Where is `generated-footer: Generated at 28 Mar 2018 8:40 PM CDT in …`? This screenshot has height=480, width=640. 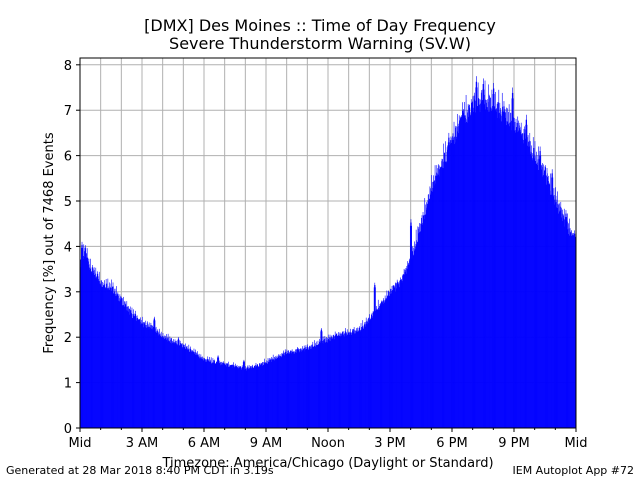 generated-footer: Generated at 28 Mar 2018 8:40 PM CDT in … is located at coordinates (140, 470).